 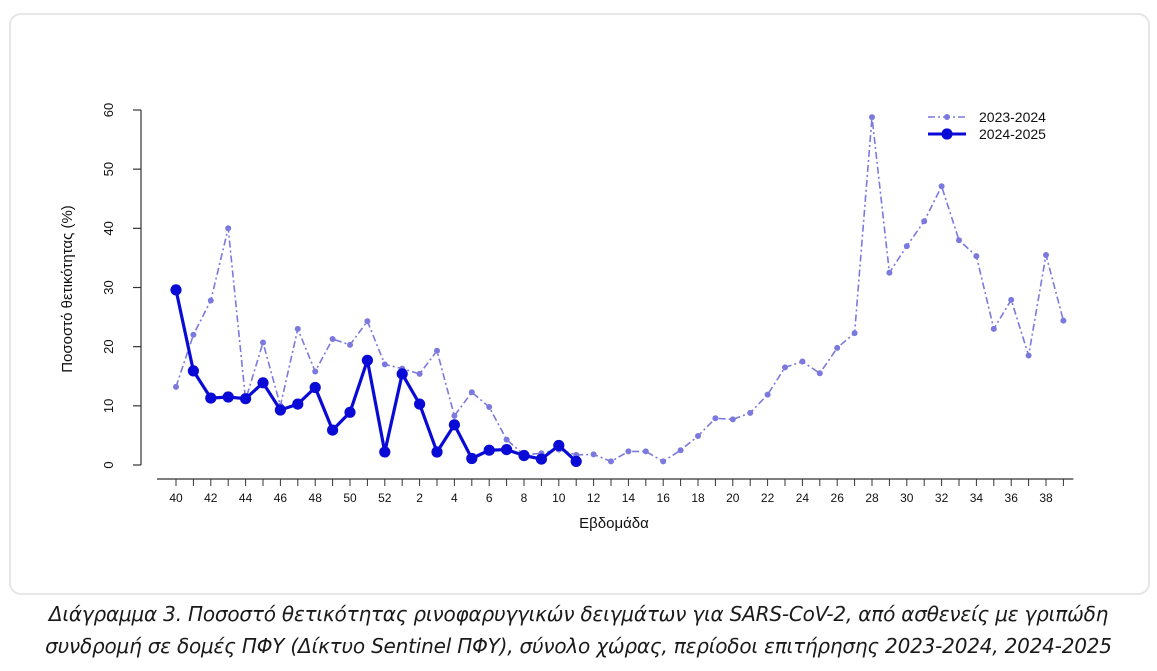 What do you see at coordinates (376, 376) in the screenshot?
I see `series-line-2024-2025` at bounding box center [376, 376].